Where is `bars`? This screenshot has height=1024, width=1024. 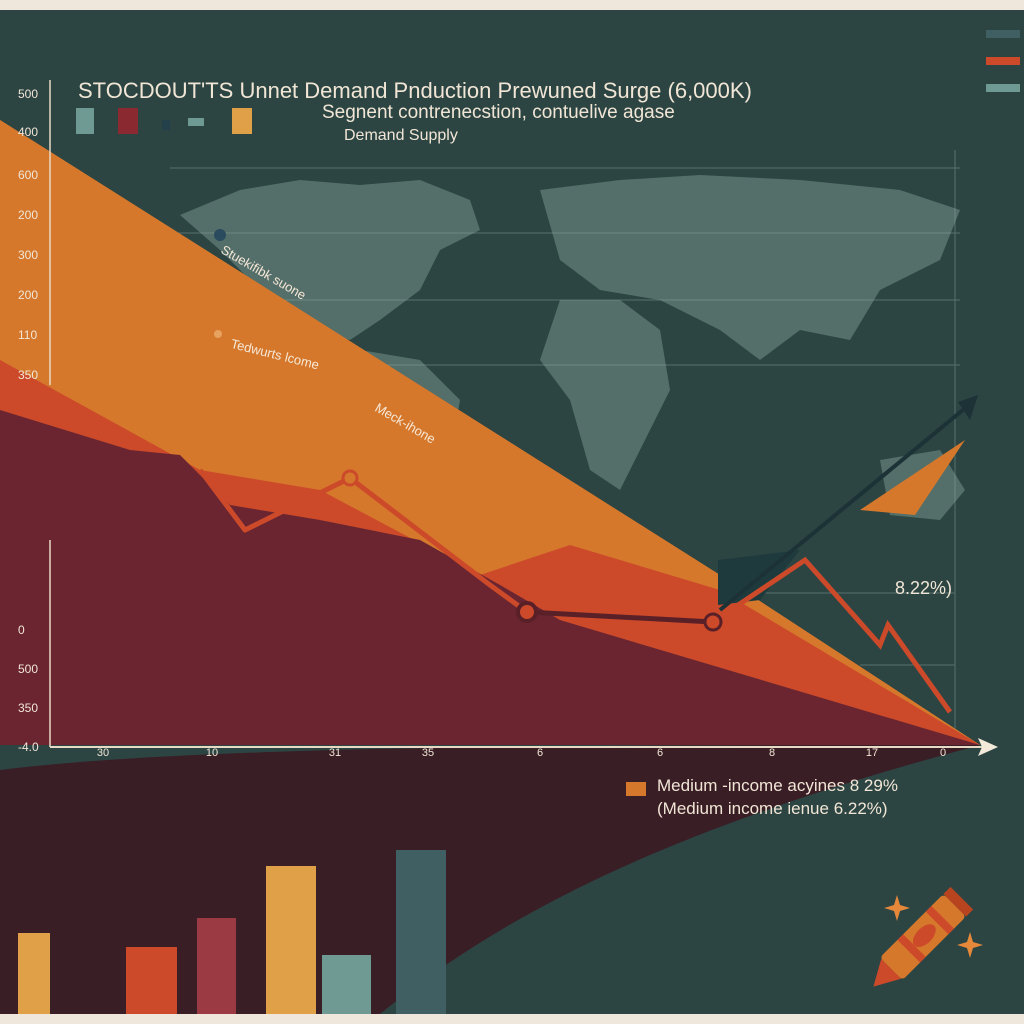
bars is located at coordinates (232, 932).